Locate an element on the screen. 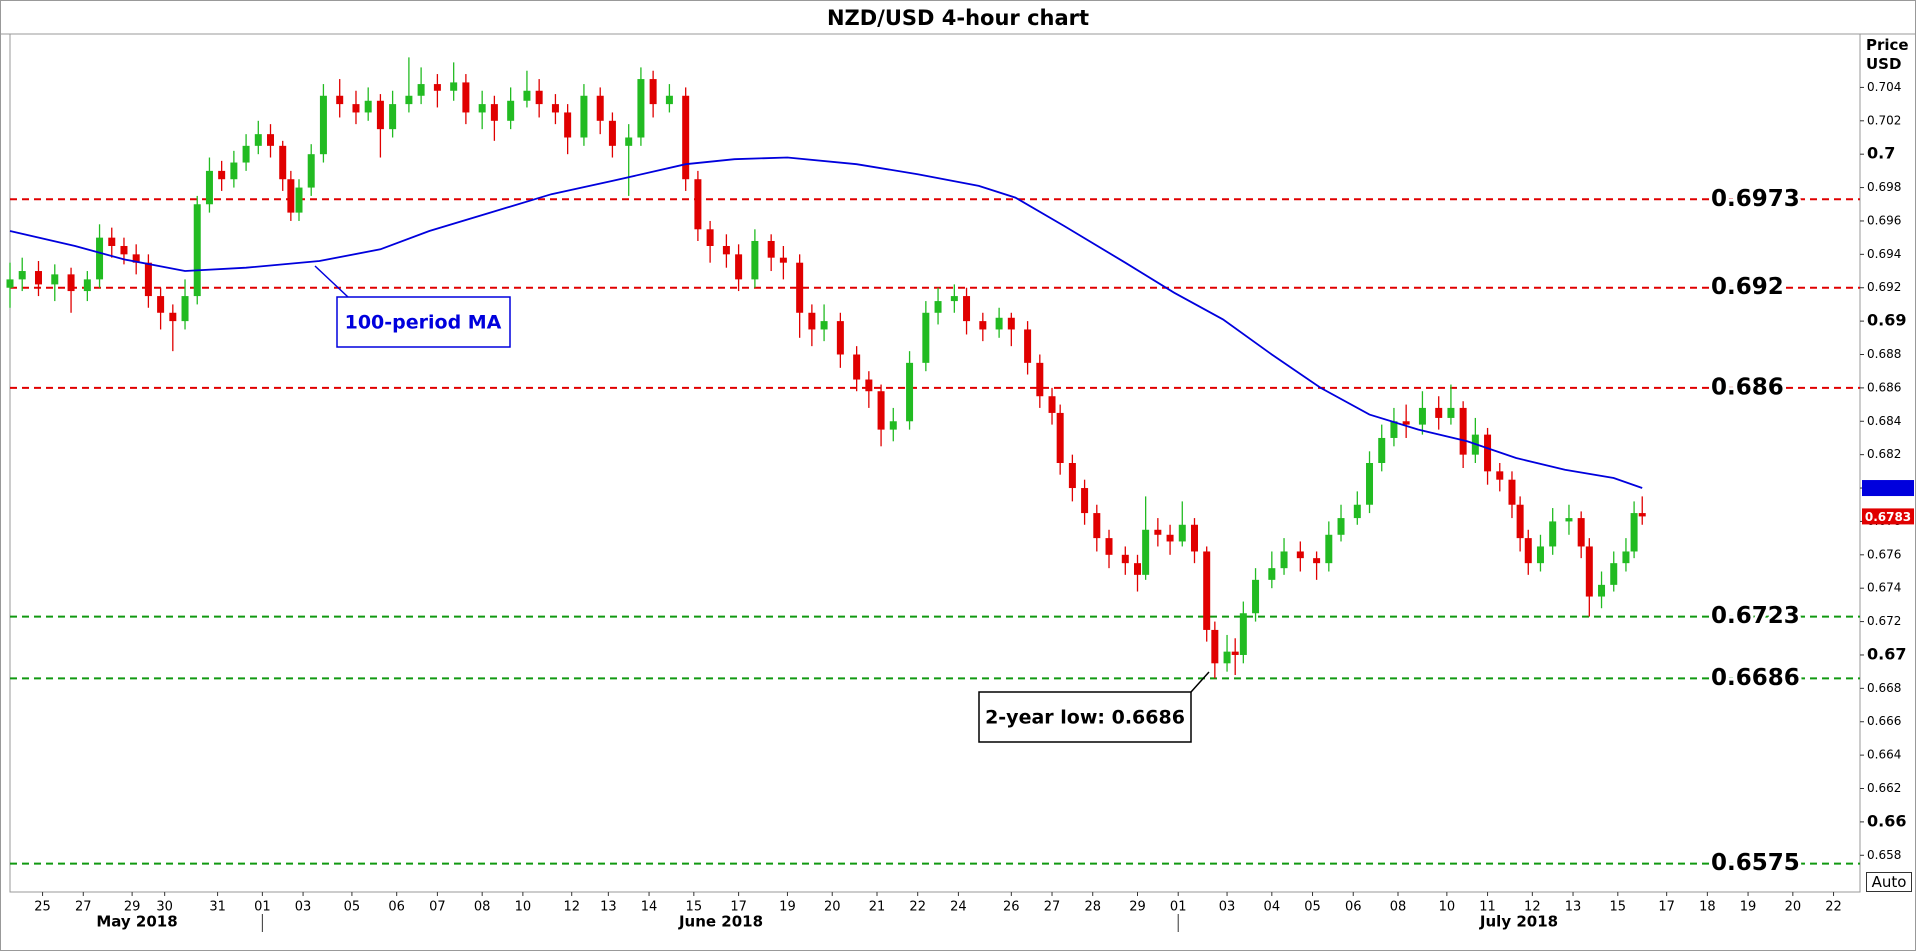 This screenshot has width=1916, height=951. chart-title: NZD/USD 4-hour chart is located at coordinates (958, 18).